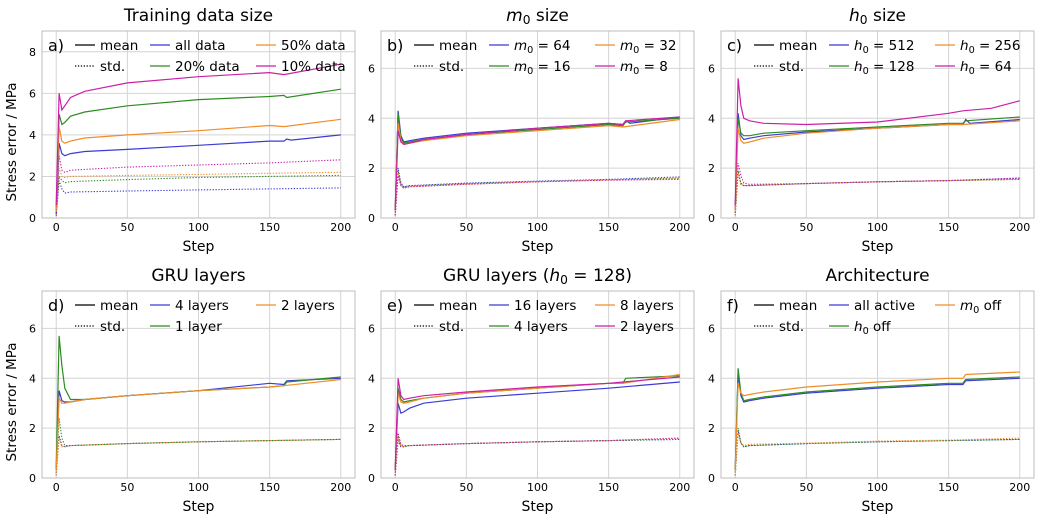  Describe the element at coordinates (395, 305) in the screenshot. I see `panel-label: e)` at that location.